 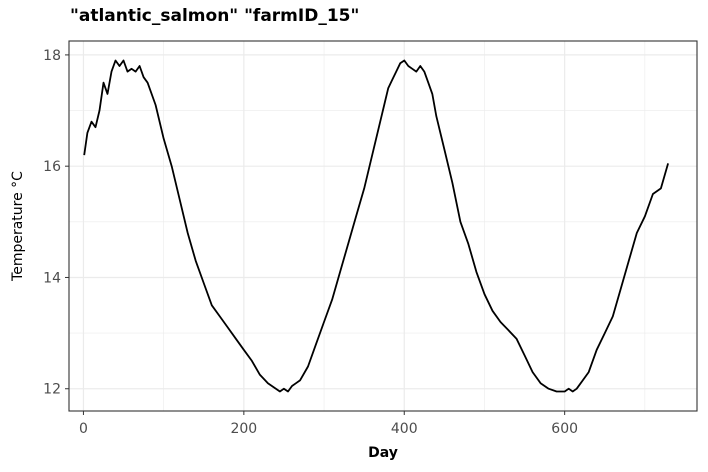 I want to click on y-tick-label: 16, so click(x=52, y=167).